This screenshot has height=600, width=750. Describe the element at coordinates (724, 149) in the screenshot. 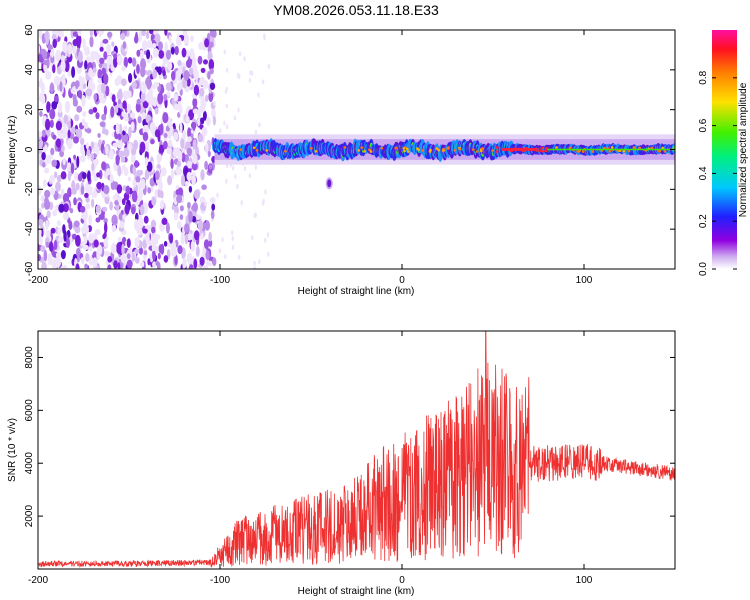

I see `colorbar-gradient` at that location.